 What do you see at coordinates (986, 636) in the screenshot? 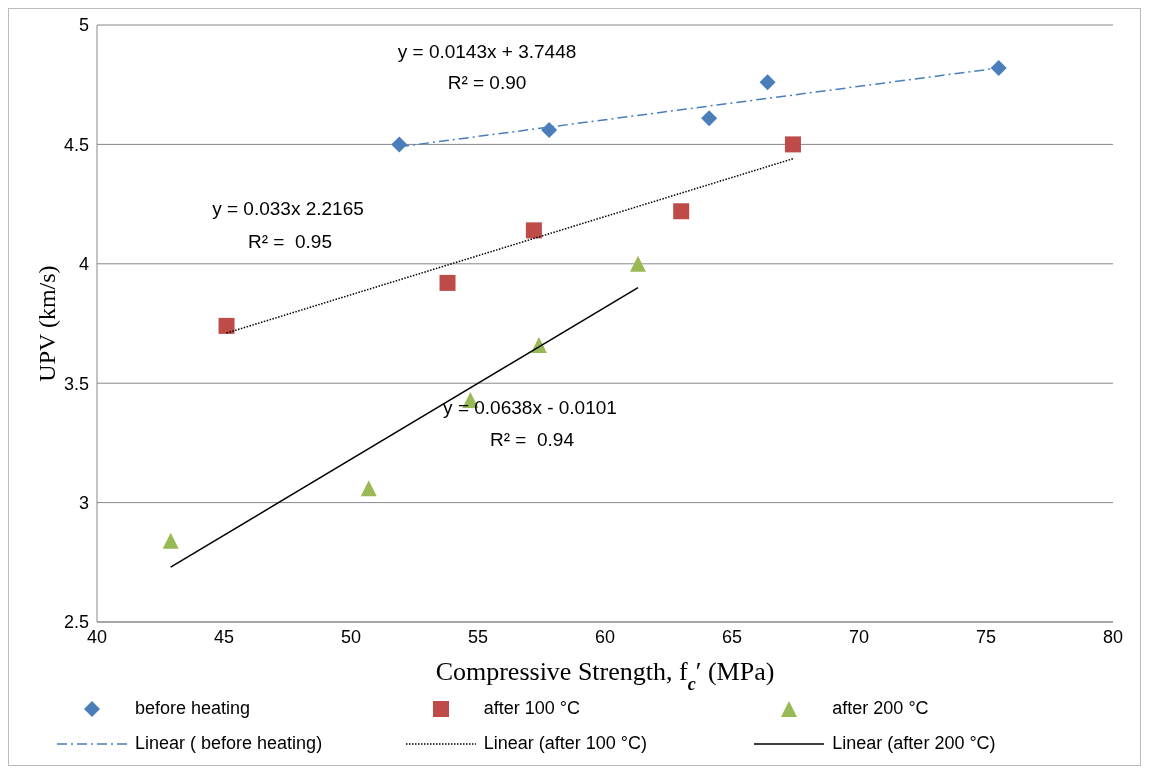
I see `x-tick-label: 75` at bounding box center [986, 636].